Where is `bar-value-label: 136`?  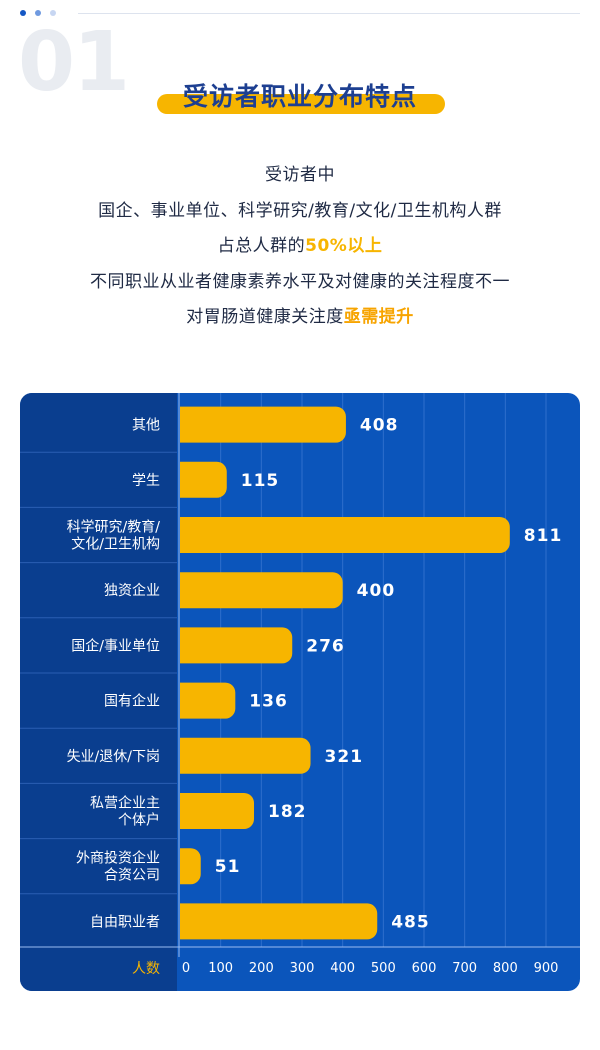 bar-value-label: 136 is located at coordinates (268, 702).